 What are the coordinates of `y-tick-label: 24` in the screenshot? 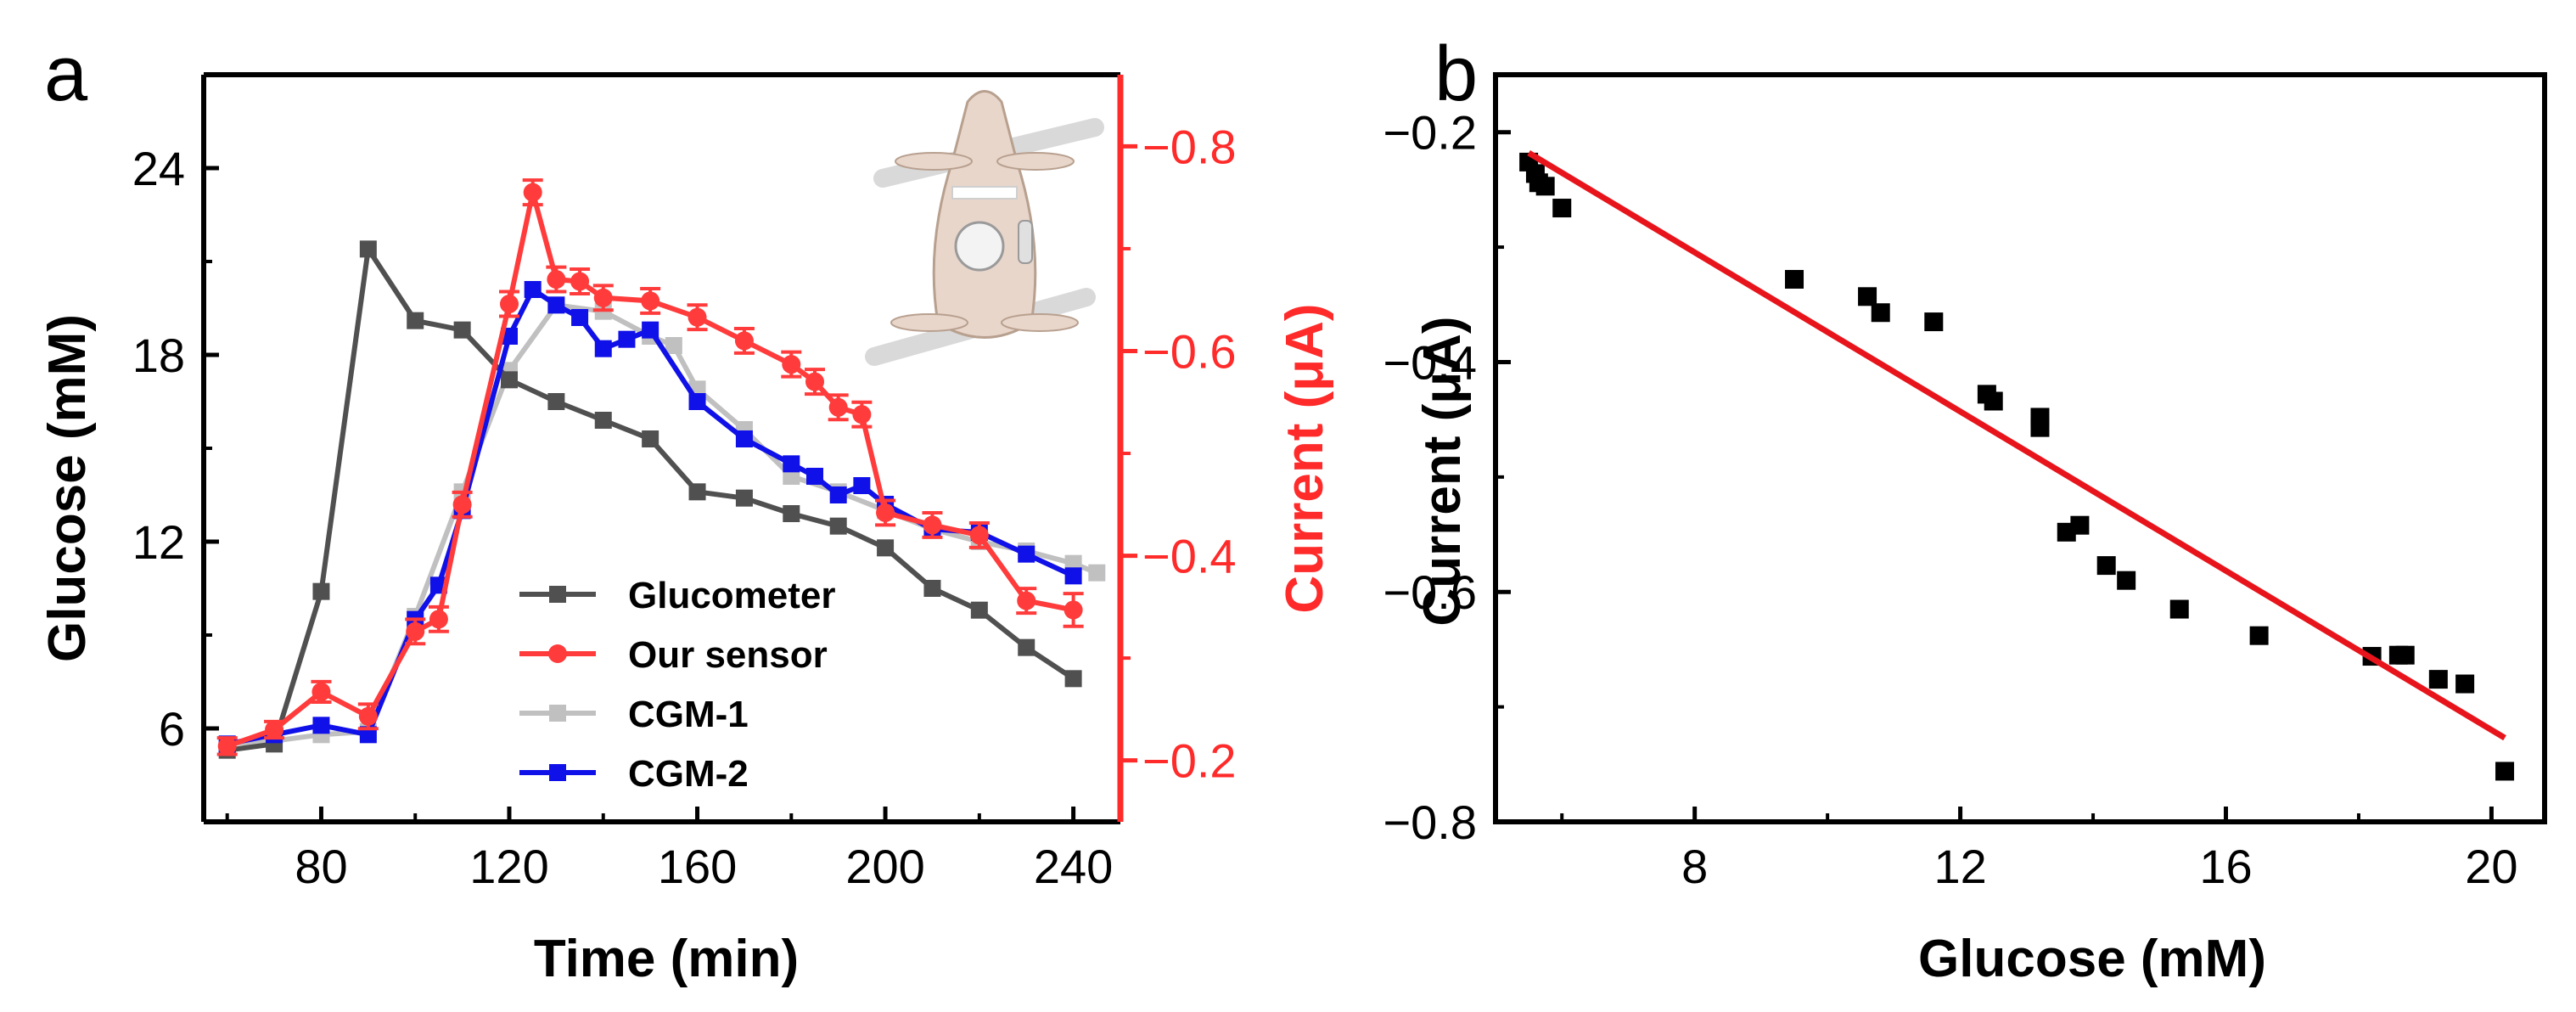 It's located at (158, 169).